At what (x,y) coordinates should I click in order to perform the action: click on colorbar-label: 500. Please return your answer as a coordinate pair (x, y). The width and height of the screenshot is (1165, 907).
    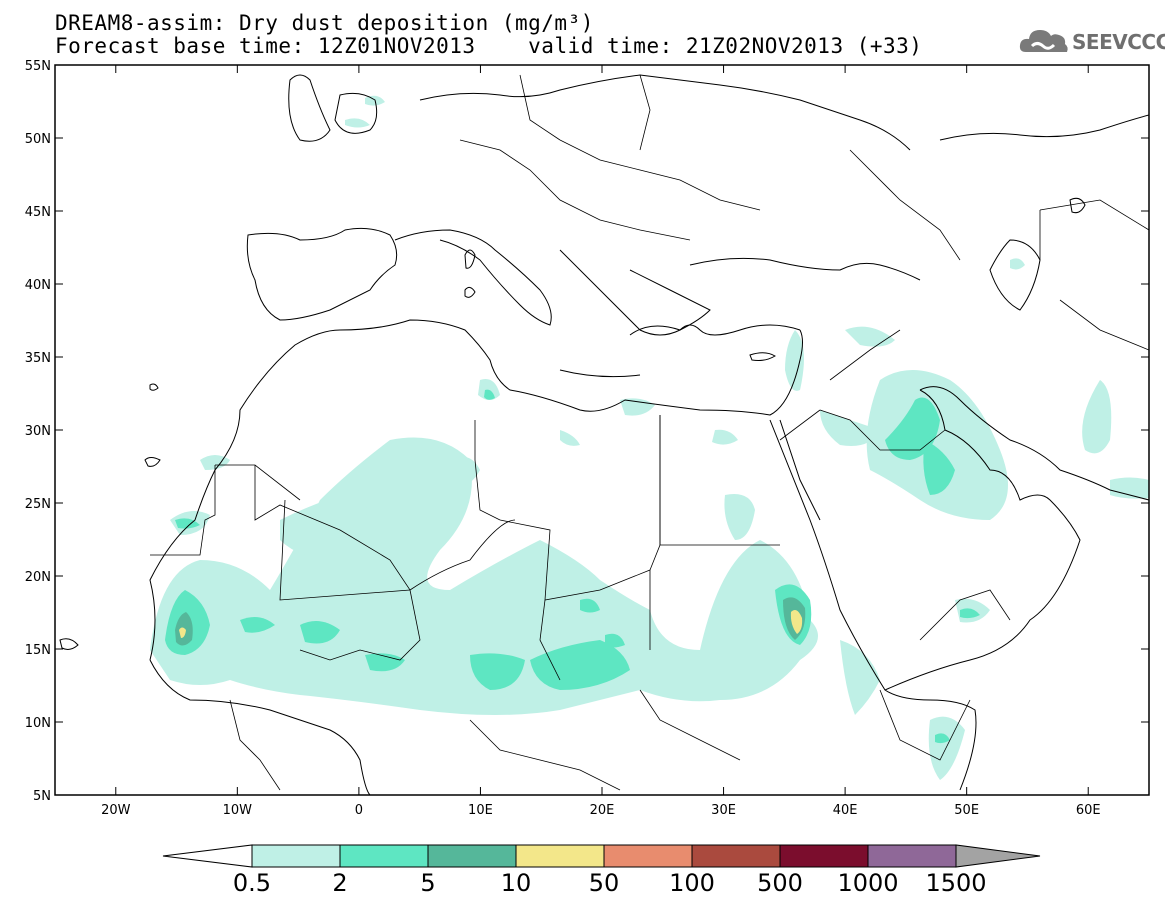
    Looking at the image, I should click on (780, 883).